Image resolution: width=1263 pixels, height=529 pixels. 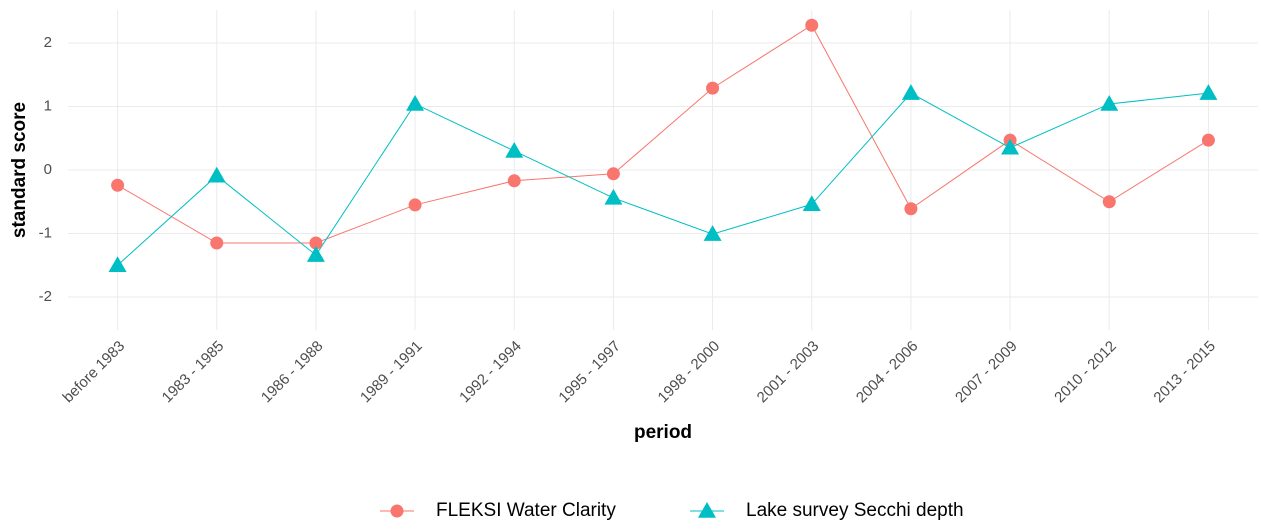 What do you see at coordinates (45, 296) in the screenshot?
I see `y-tick-label: -2` at bounding box center [45, 296].